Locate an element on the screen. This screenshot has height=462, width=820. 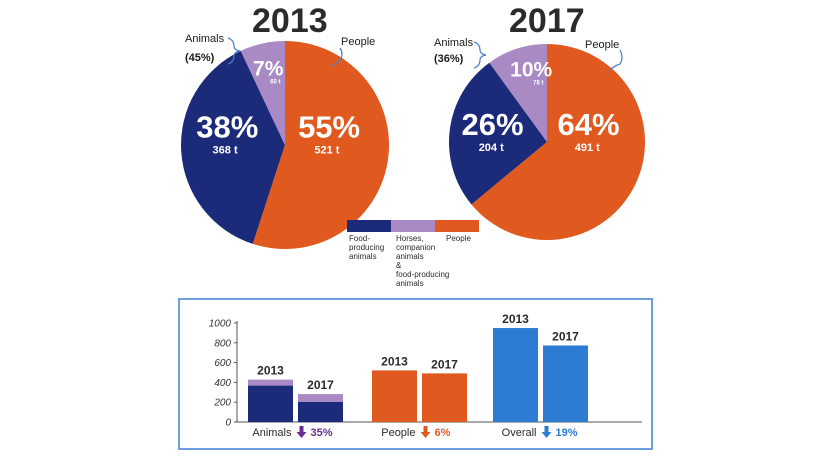
category-label-people: People is located at coordinates (398, 433).